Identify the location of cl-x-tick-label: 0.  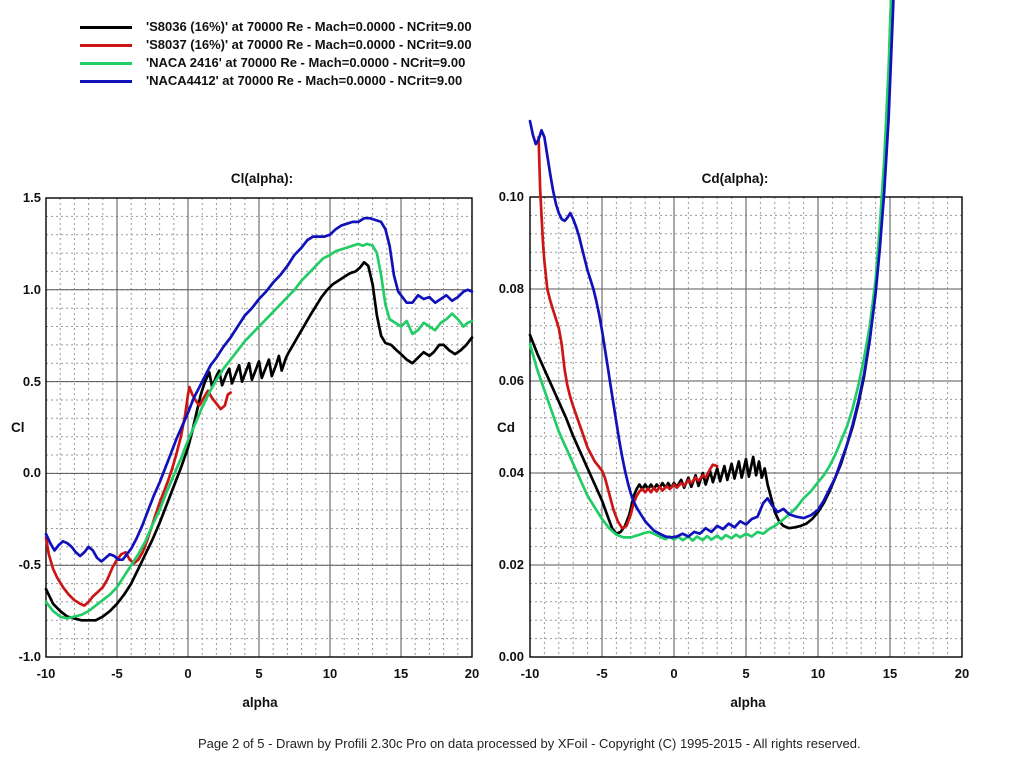
(188, 673).